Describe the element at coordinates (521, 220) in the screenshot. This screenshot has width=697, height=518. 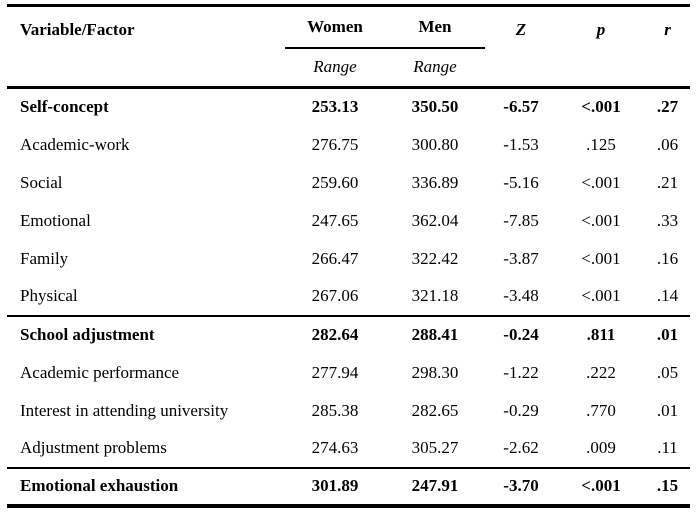
I see `z-value: -7.85` at that location.